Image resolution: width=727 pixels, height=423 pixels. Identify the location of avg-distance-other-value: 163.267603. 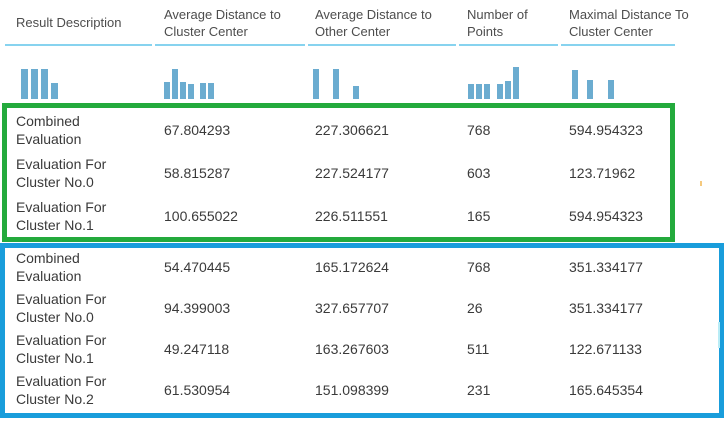
(352, 348).